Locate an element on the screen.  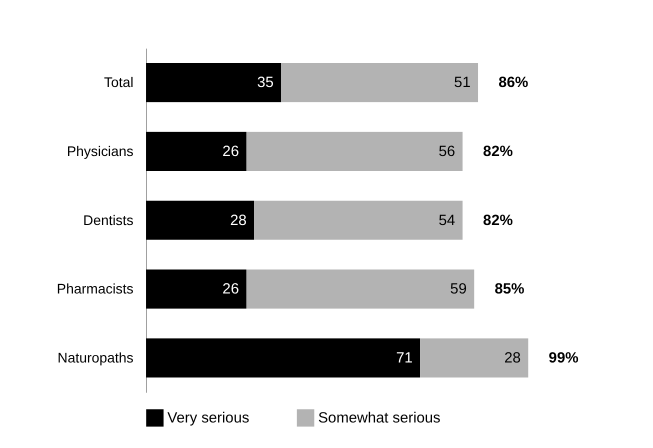
y-tick-label: Naturopaths is located at coordinates (96, 358).